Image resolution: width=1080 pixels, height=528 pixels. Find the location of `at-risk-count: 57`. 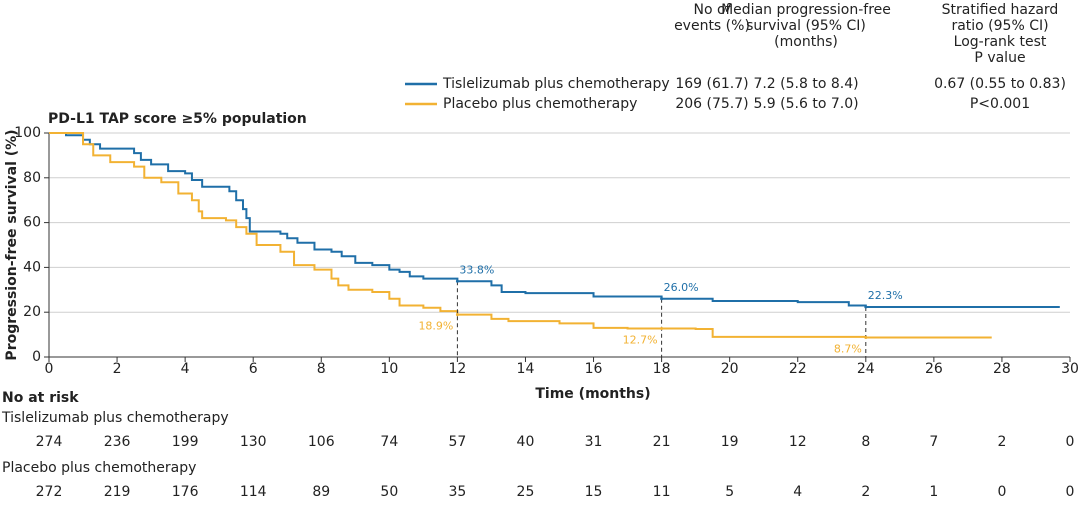

at-risk-count: 57 is located at coordinates (457, 442).